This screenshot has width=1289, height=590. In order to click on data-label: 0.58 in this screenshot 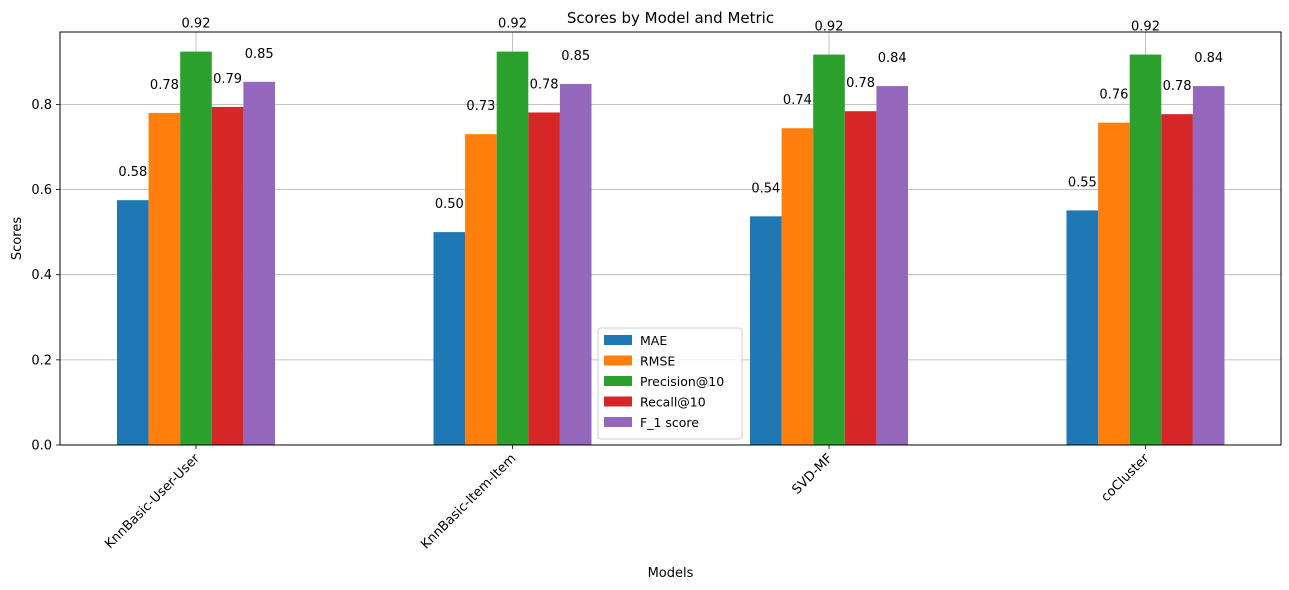, I will do `click(132, 172)`.